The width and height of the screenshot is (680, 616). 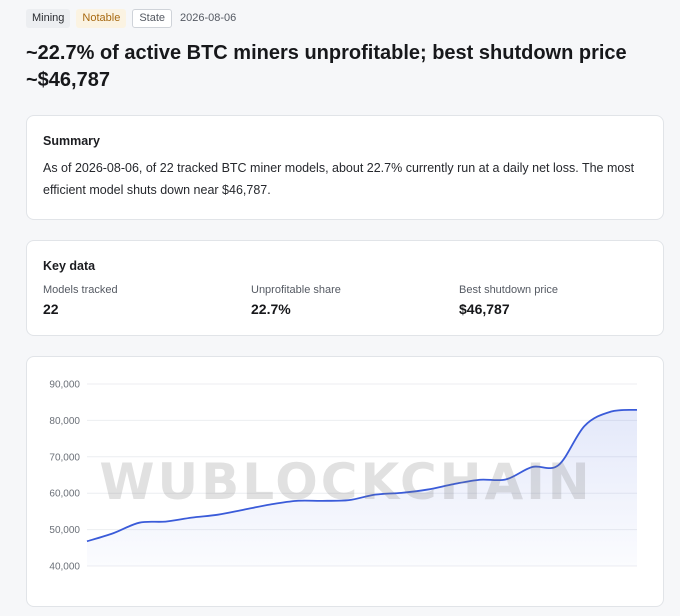 I want to click on summary-title: Summary, so click(x=71, y=141).